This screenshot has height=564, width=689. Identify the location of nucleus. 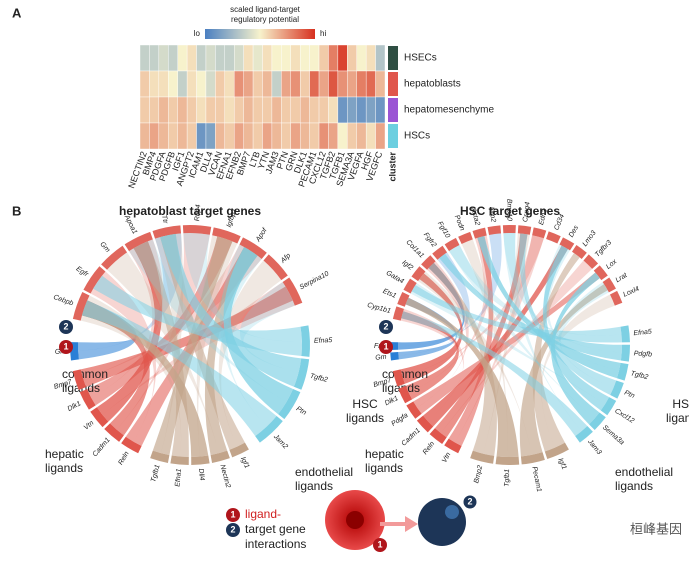
(452, 512).